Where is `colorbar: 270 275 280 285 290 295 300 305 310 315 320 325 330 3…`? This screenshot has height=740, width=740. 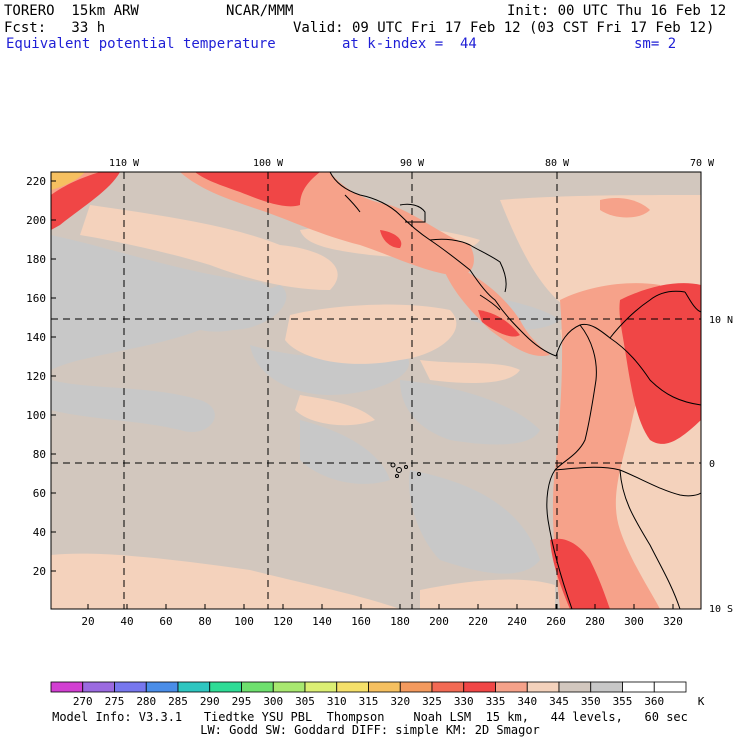
colorbar: 270 275 280 285 290 295 300 305 310 315 320 325 330 3… is located at coordinates (377, 694).